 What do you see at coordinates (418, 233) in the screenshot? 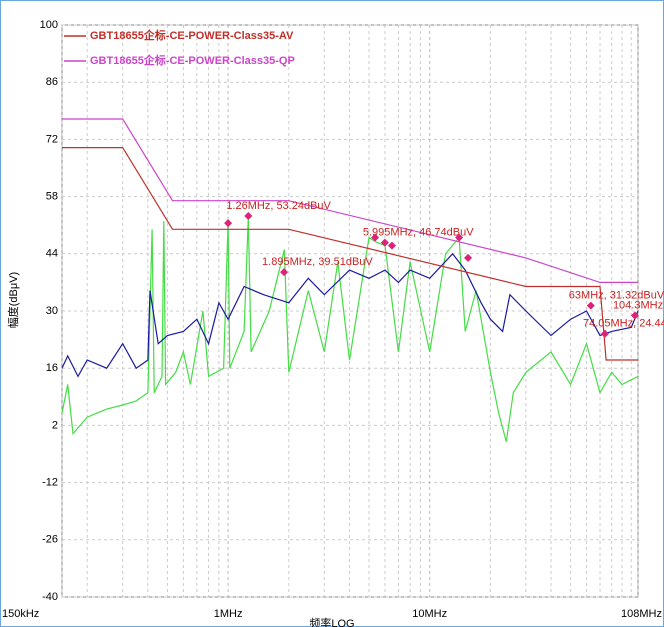
I see `marker-label: 5.995MHz, 46.74dBuV` at bounding box center [418, 233].